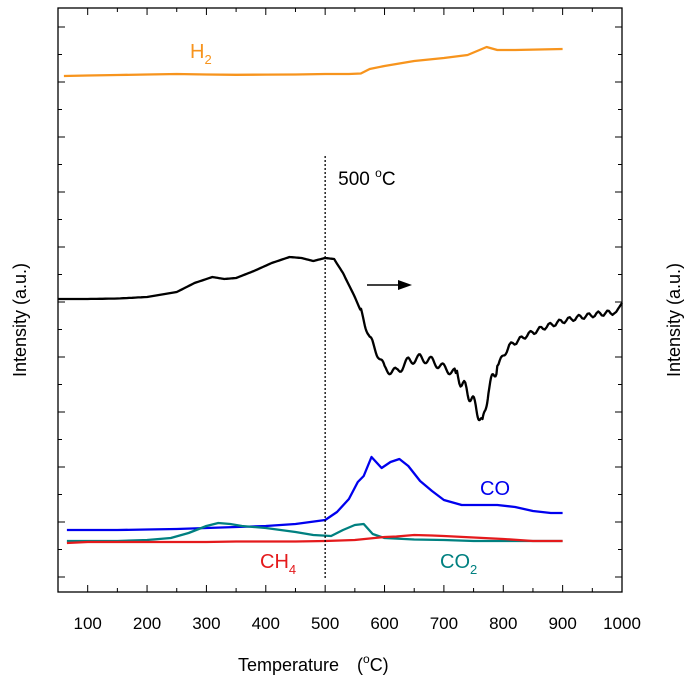 The width and height of the screenshot is (688, 681). I want to click on series-line-h2, so click(313, 61).